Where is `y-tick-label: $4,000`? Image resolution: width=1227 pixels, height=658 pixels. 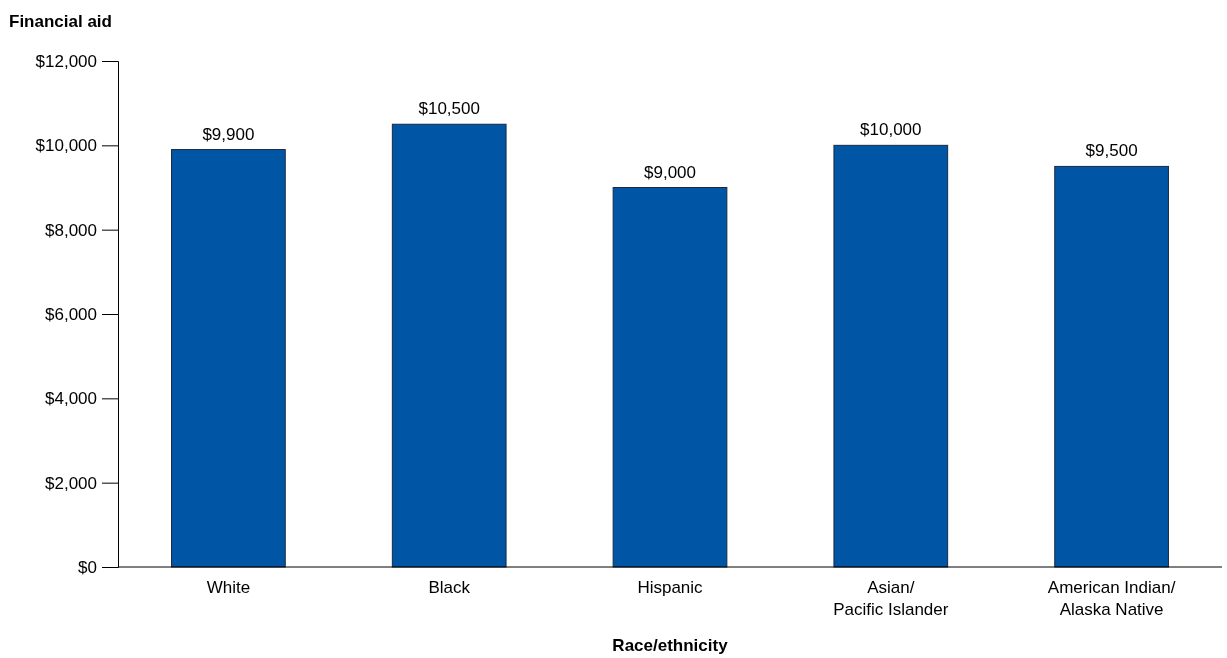
y-tick-label: $4,000 is located at coordinates (71, 399).